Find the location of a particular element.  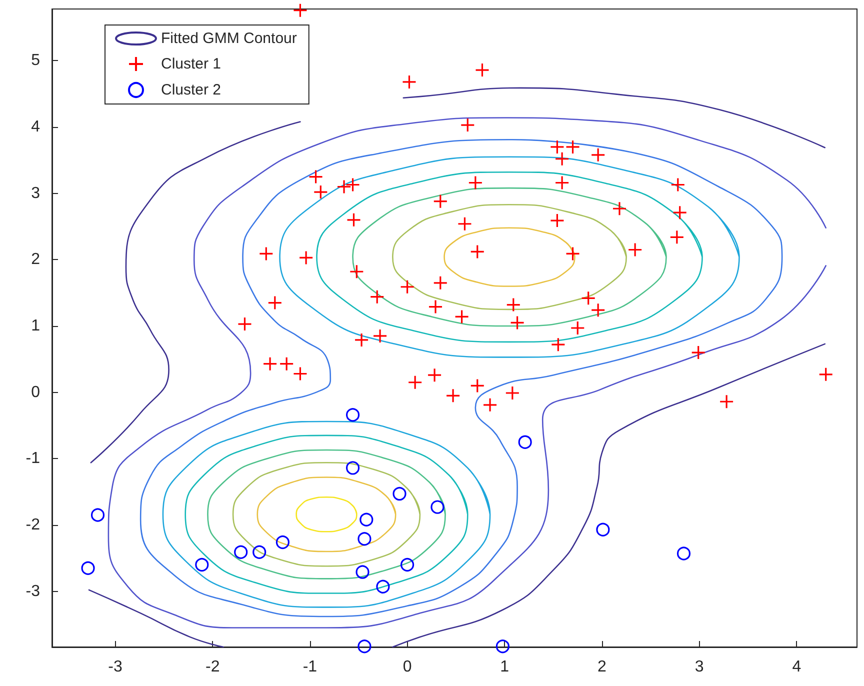

y-tick-label: 1 is located at coordinates (35, 326).